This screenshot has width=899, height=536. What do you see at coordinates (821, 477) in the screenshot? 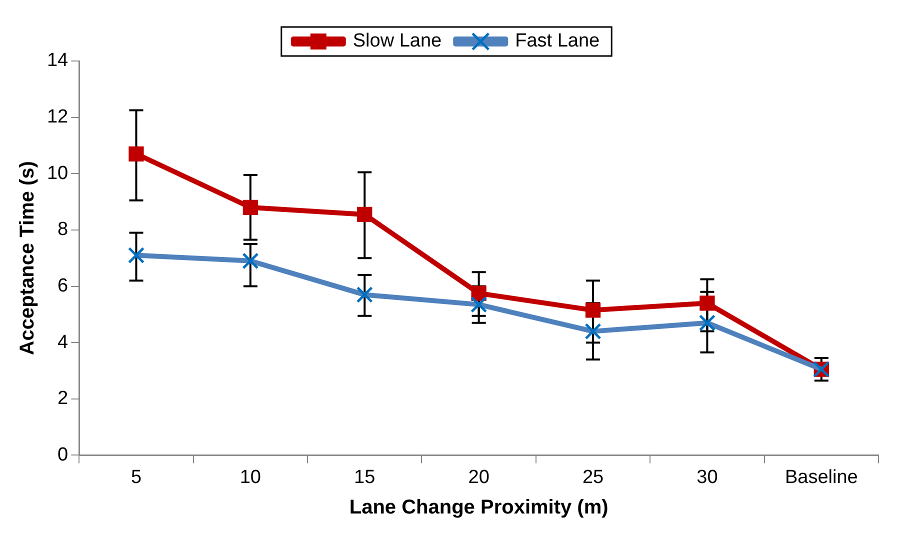
I see `x-tick-label: Baseline` at bounding box center [821, 477].